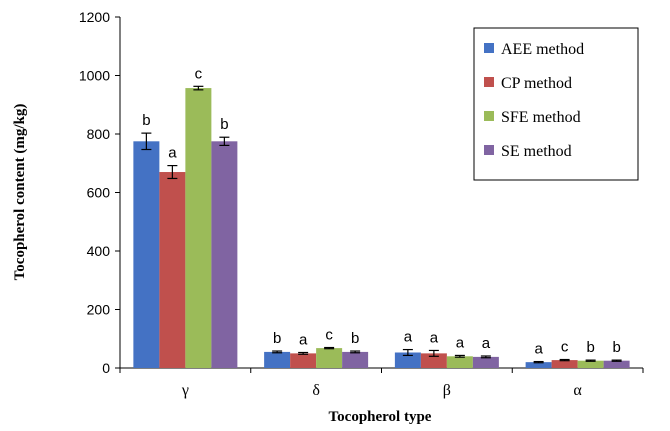 The image size is (670, 431). I want to click on y-tick-label: 200, so click(99, 310).